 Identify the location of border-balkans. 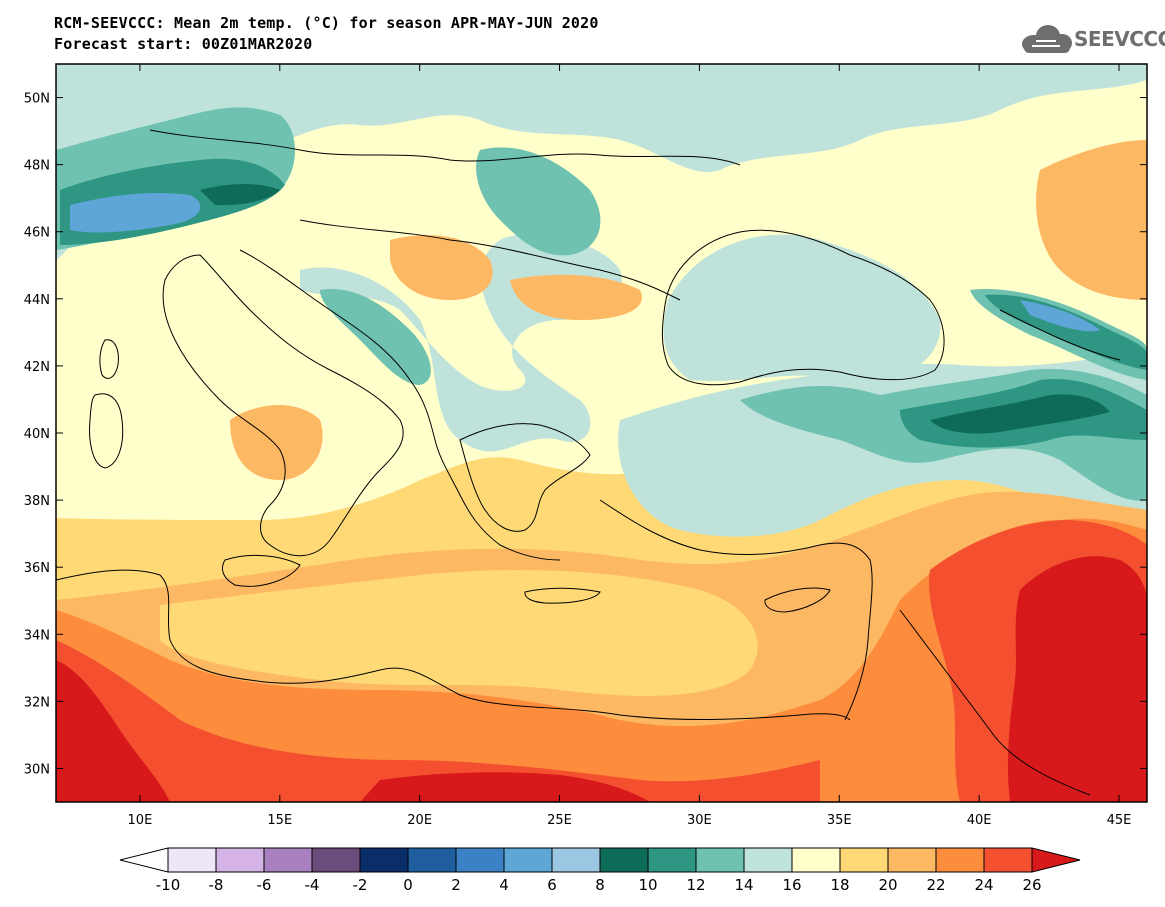
(490, 260).